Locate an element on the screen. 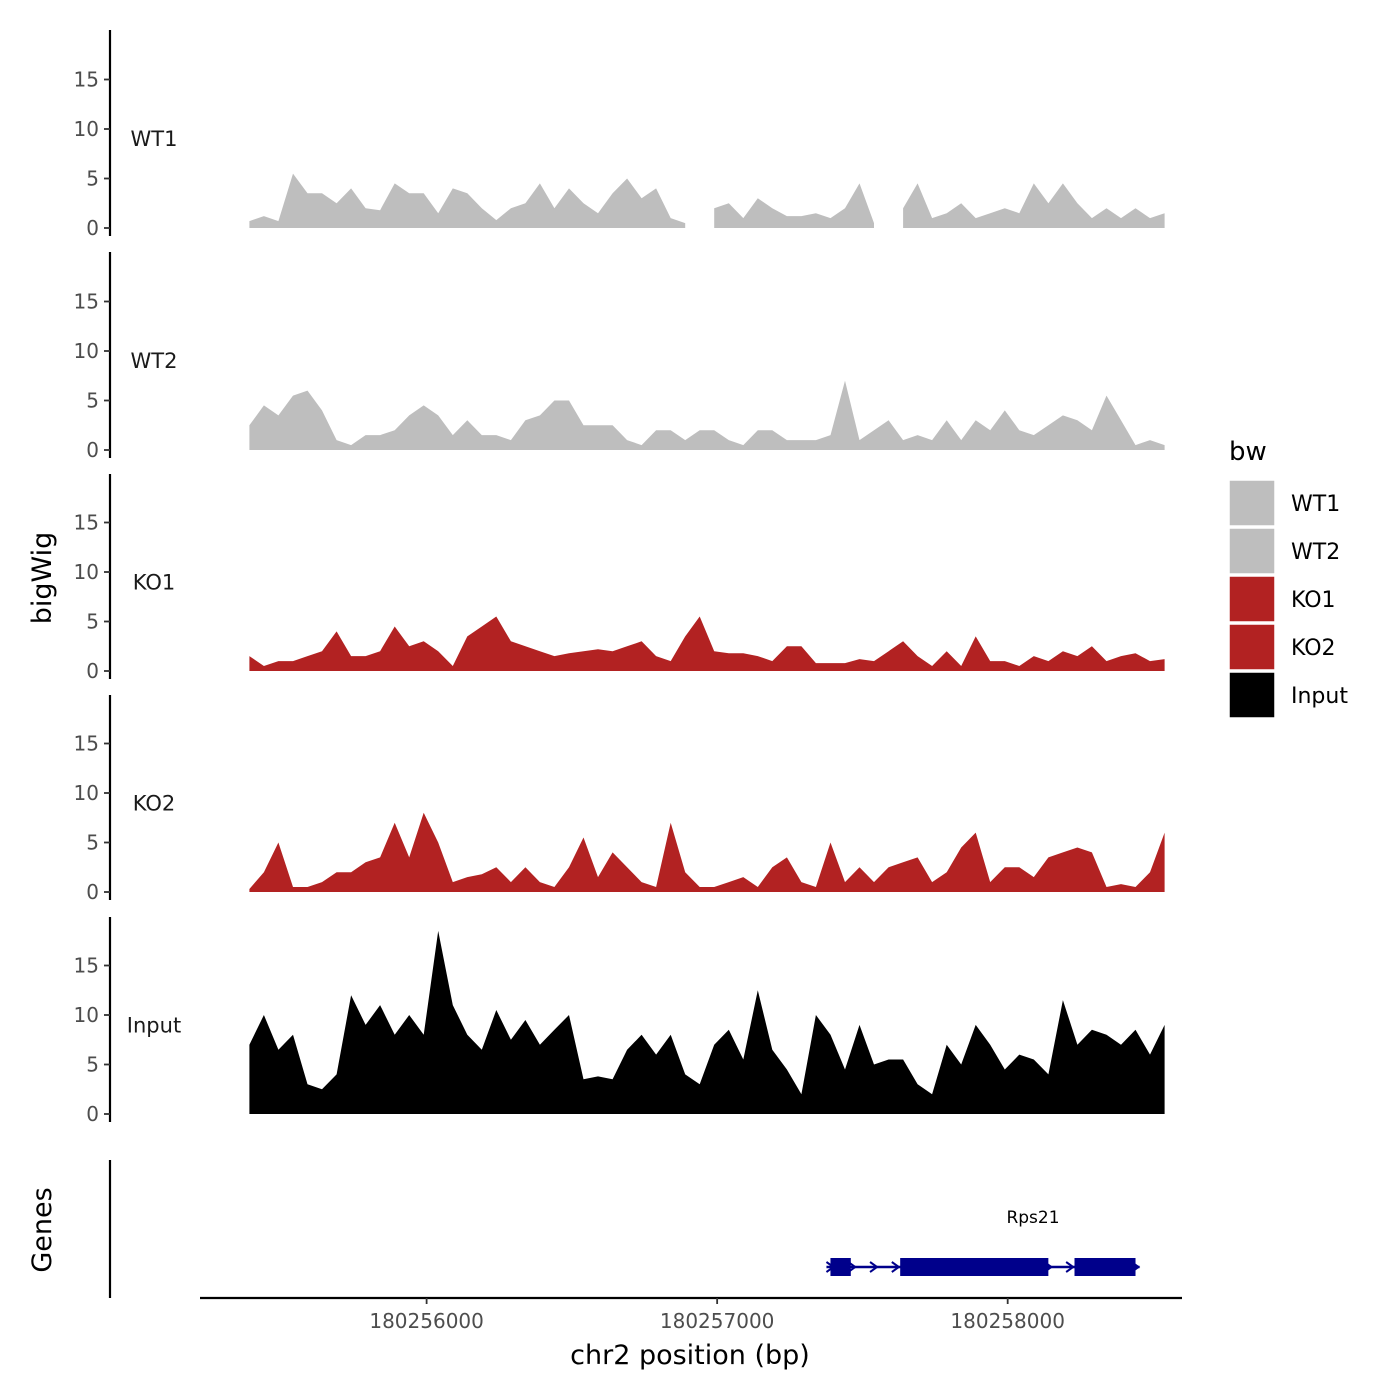 The width and height of the screenshot is (1400, 1400). gene-track: Rps21 is located at coordinates (624, 1229).